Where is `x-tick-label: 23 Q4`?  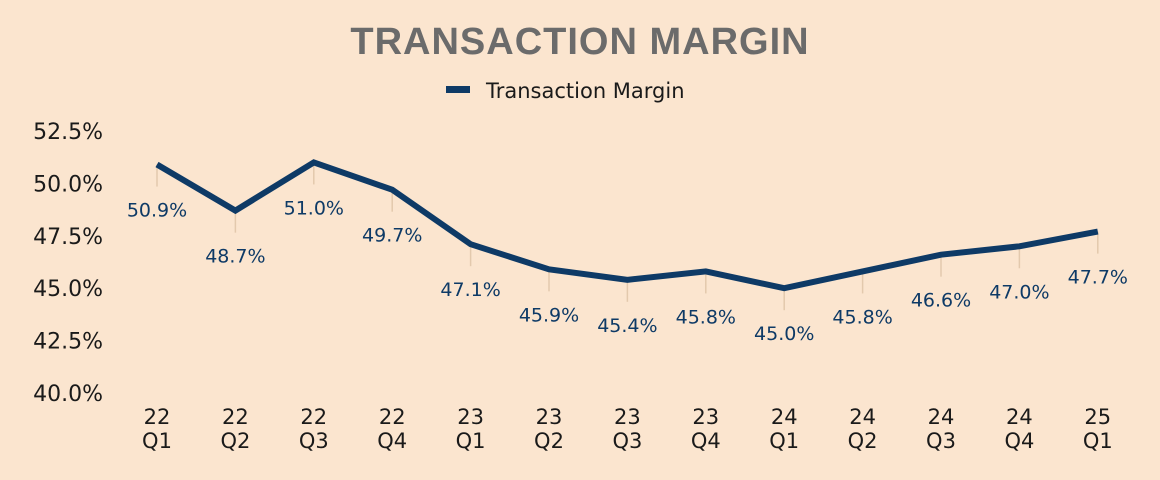 x-tick-label: 23 Q4 is located at coordinates (706, 429).